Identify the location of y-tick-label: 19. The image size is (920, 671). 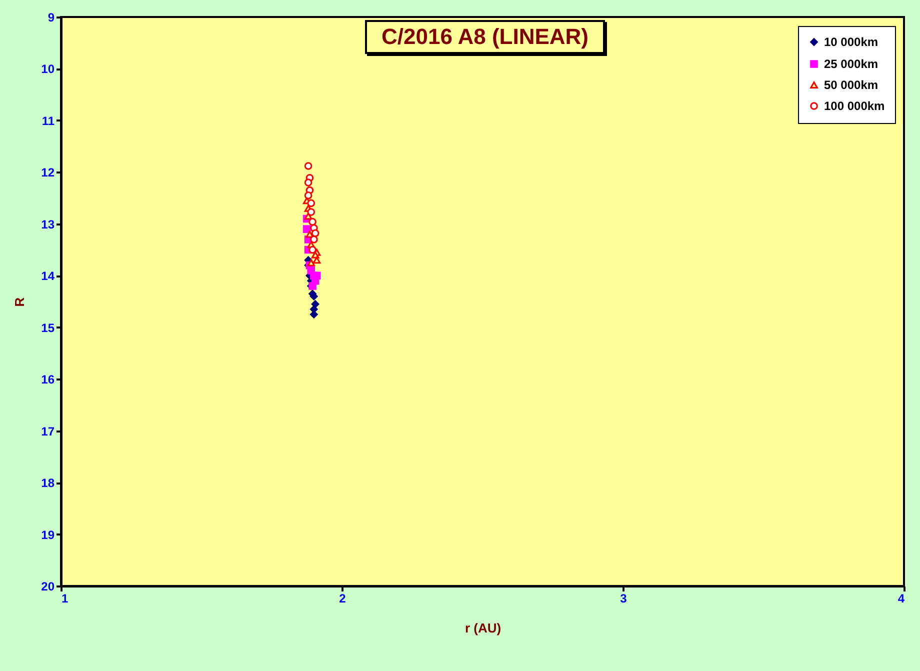
(48, 535).